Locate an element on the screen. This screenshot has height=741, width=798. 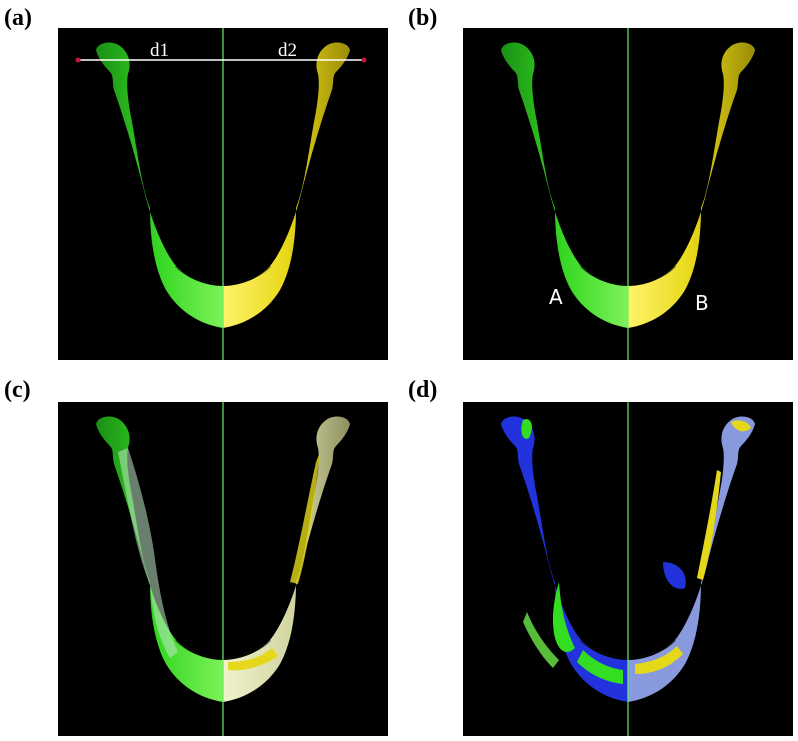
panel-label-b: (b) is located at coordinates (423, 18).